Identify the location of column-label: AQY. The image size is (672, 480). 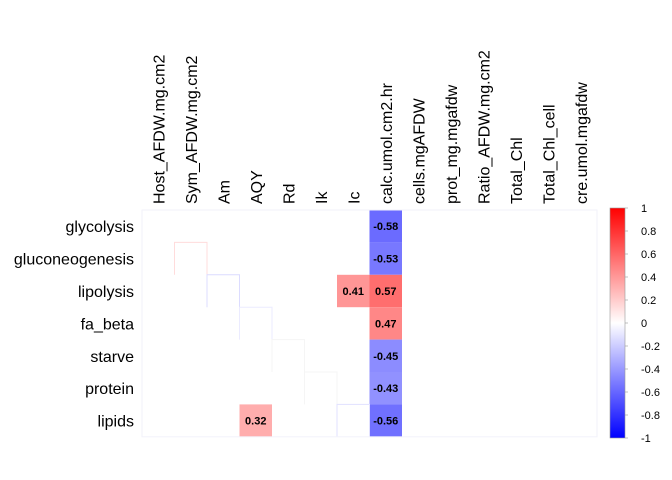
(257, 187).